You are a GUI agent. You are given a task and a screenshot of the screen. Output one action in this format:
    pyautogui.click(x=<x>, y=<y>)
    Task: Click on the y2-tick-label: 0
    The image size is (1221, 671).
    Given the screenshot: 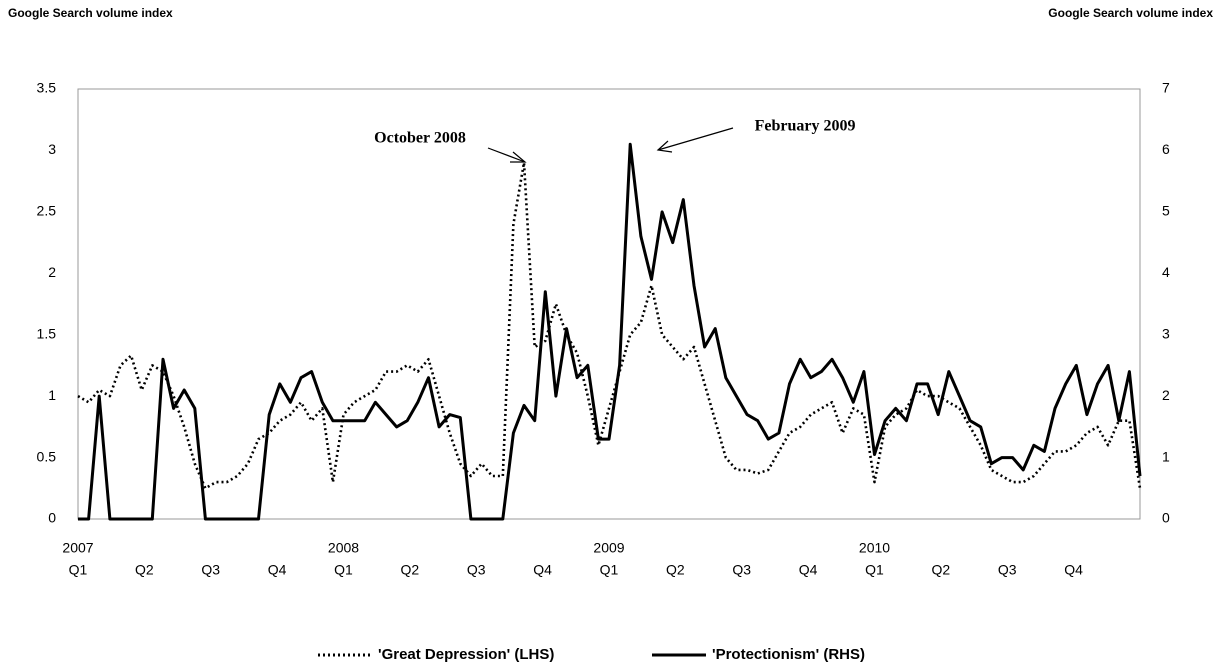 What is the action you would take?
    pyautogui.click(x=1166, y=518)
    